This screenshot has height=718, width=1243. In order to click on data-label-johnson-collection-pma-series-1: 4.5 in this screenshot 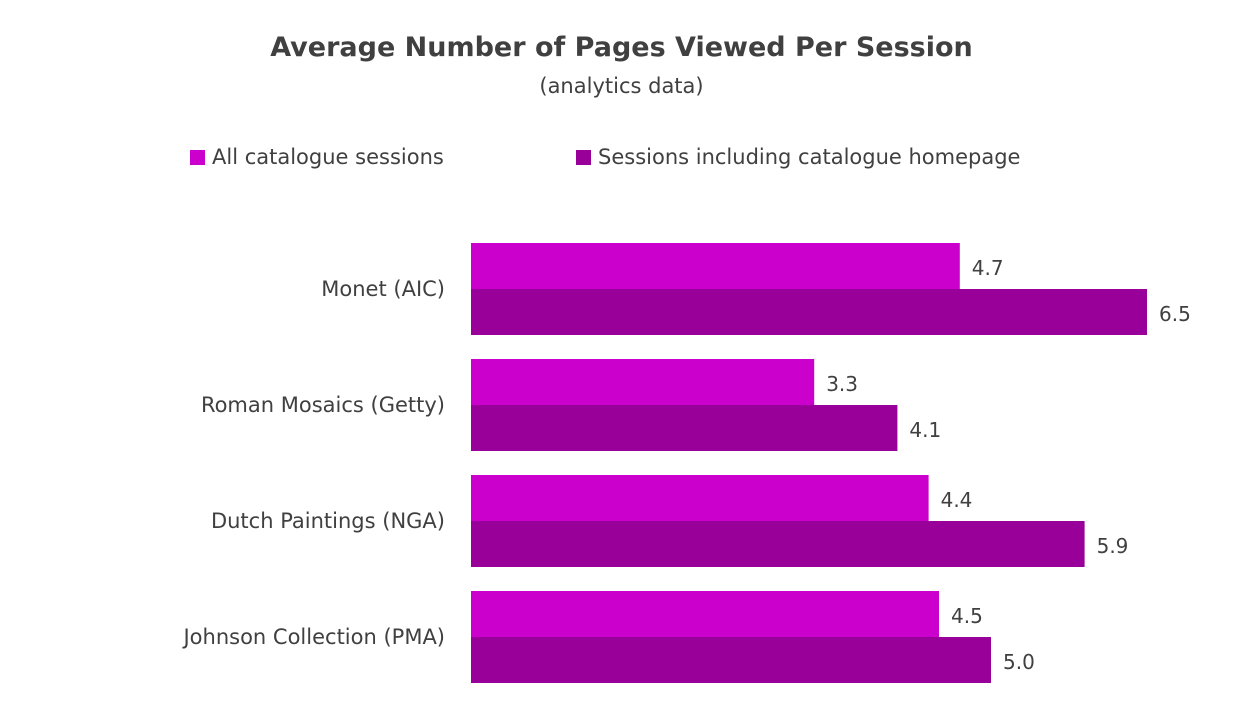, I will do `click(967, 616)`.